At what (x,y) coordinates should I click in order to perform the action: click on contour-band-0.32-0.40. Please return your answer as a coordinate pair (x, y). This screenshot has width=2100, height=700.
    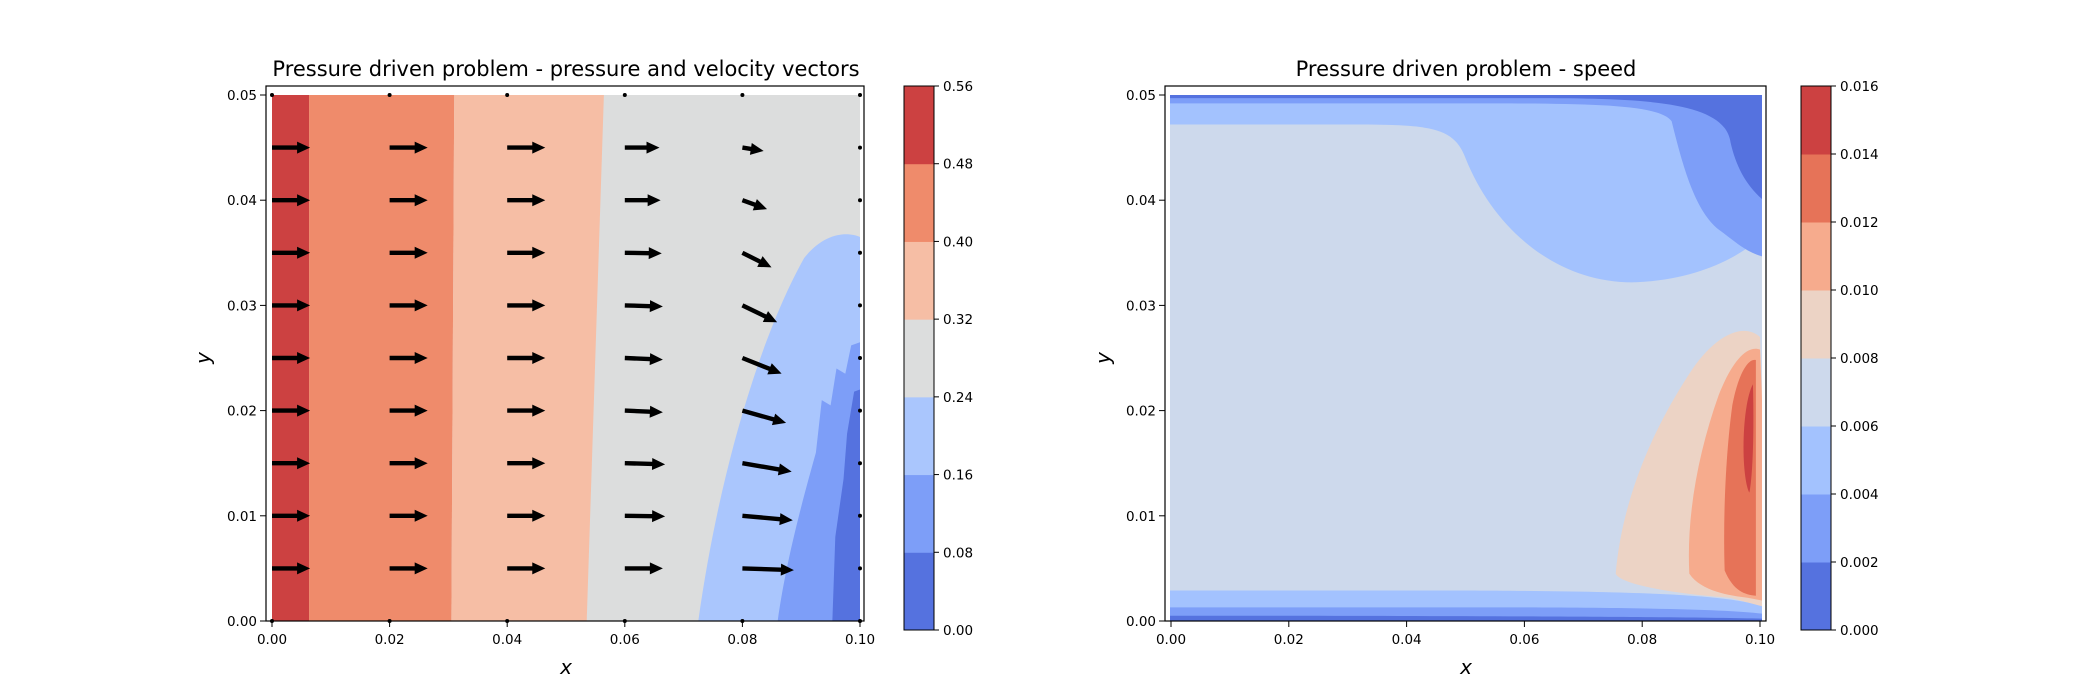
    Looking at the image, I should click on (527, 358).